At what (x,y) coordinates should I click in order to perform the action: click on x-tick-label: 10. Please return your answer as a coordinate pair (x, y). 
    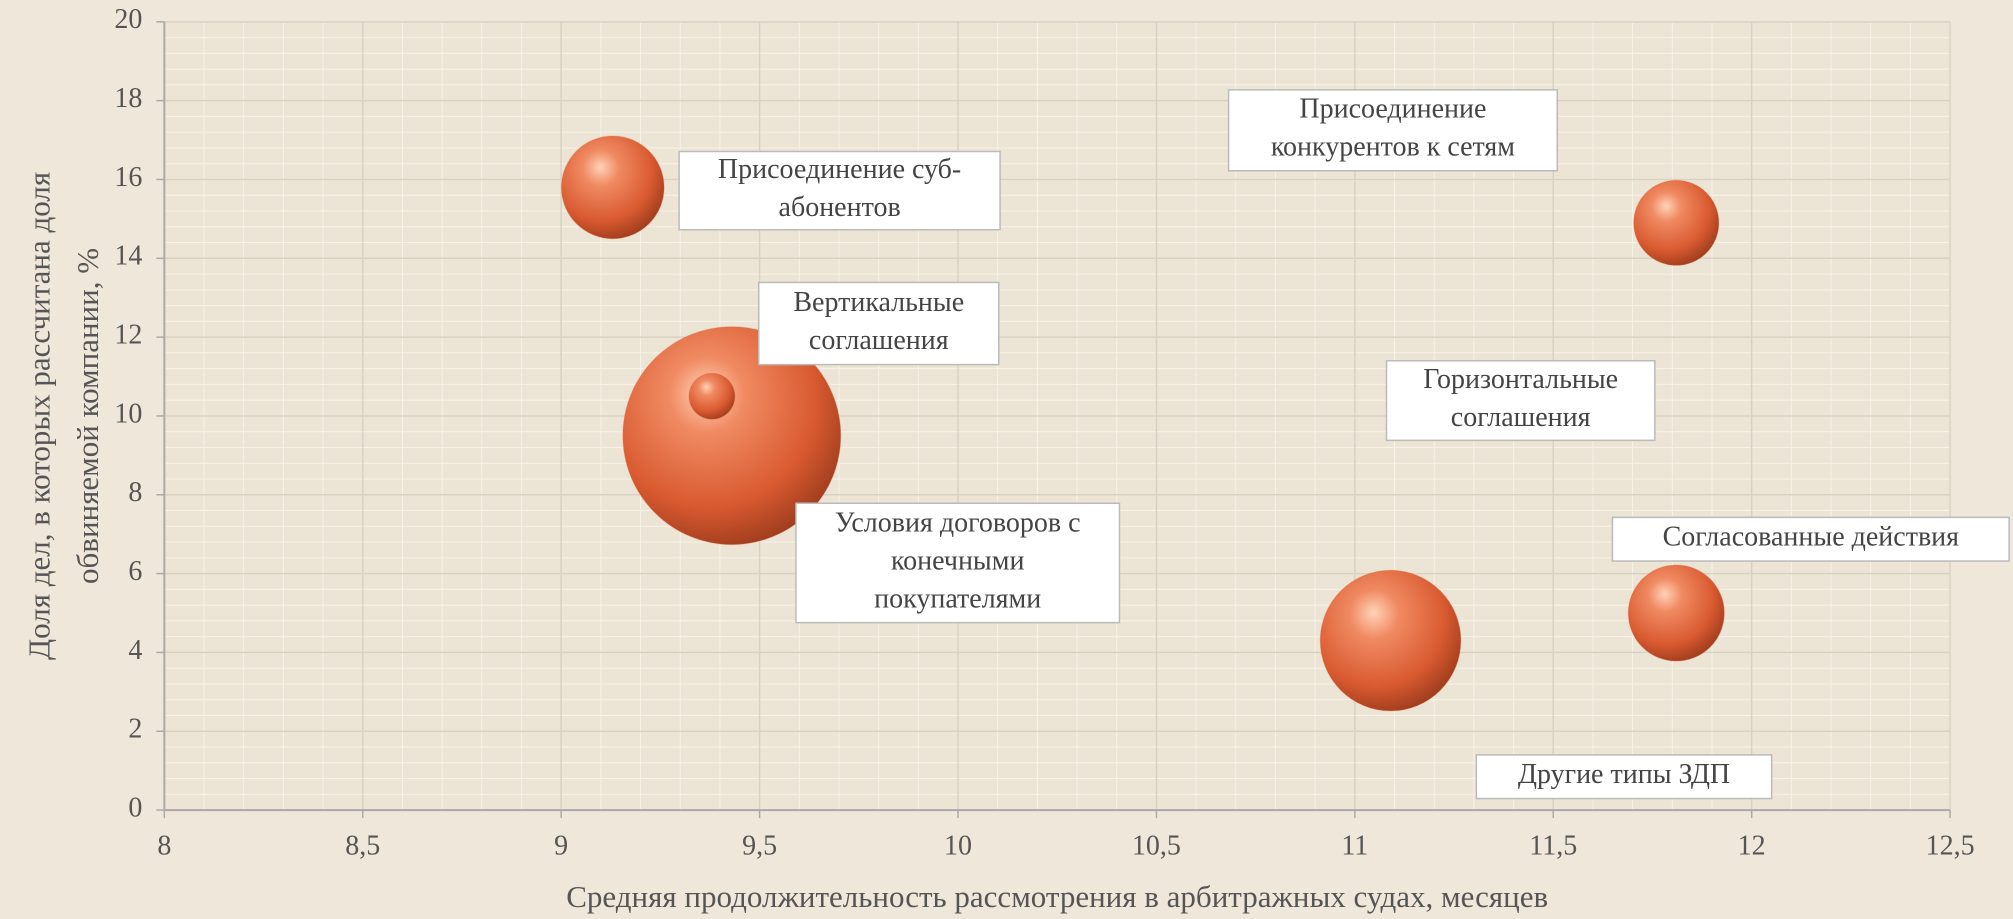
    Looking at the image, I should click on (958, 846).